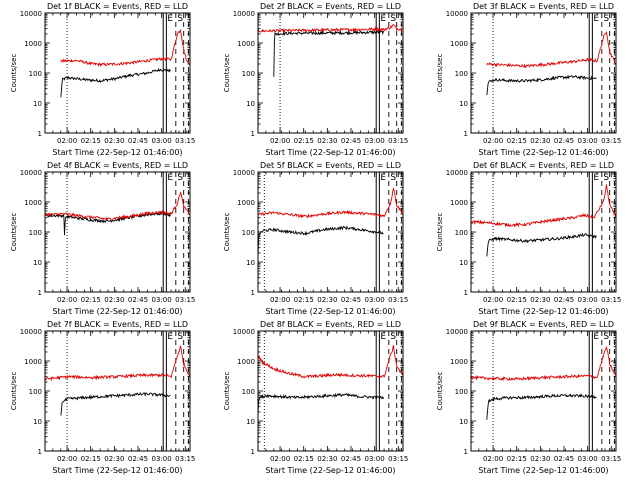  I want to click on y-ticks, so click(330, 232).